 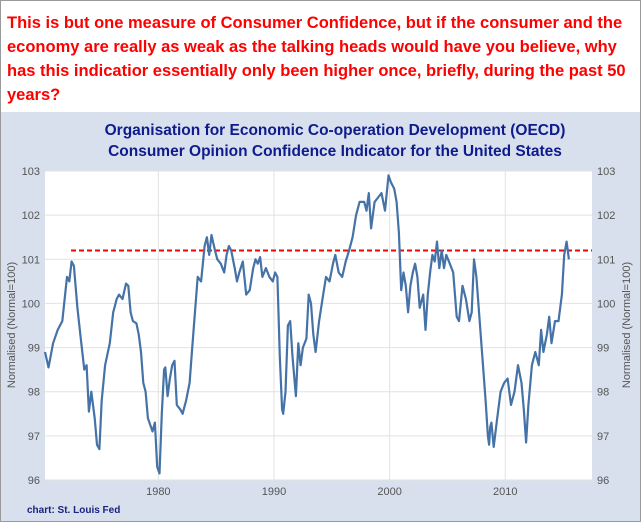 I want to click on y-tick-label-left: 102, so click(x=31, y=216).